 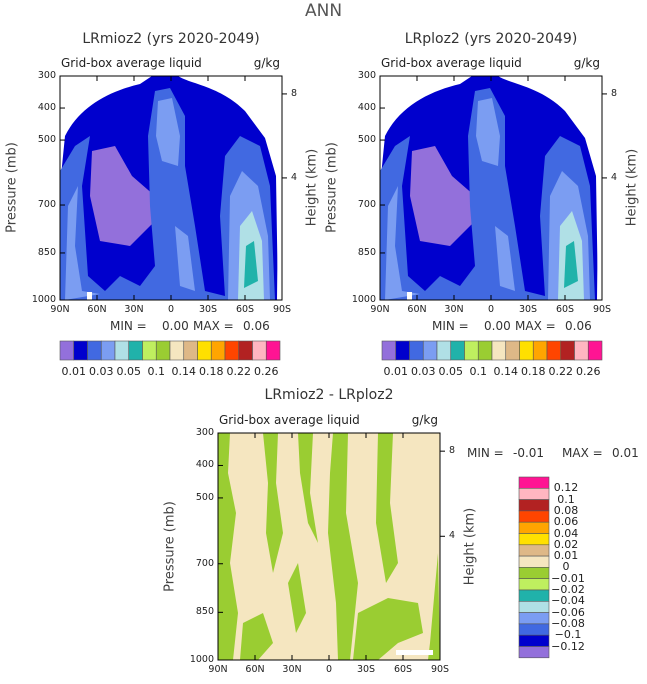 What do you see at coordinates (266, 371) in the screenshot?
I see `colorbar-label: 0.26` at bounding box center [266, 371].